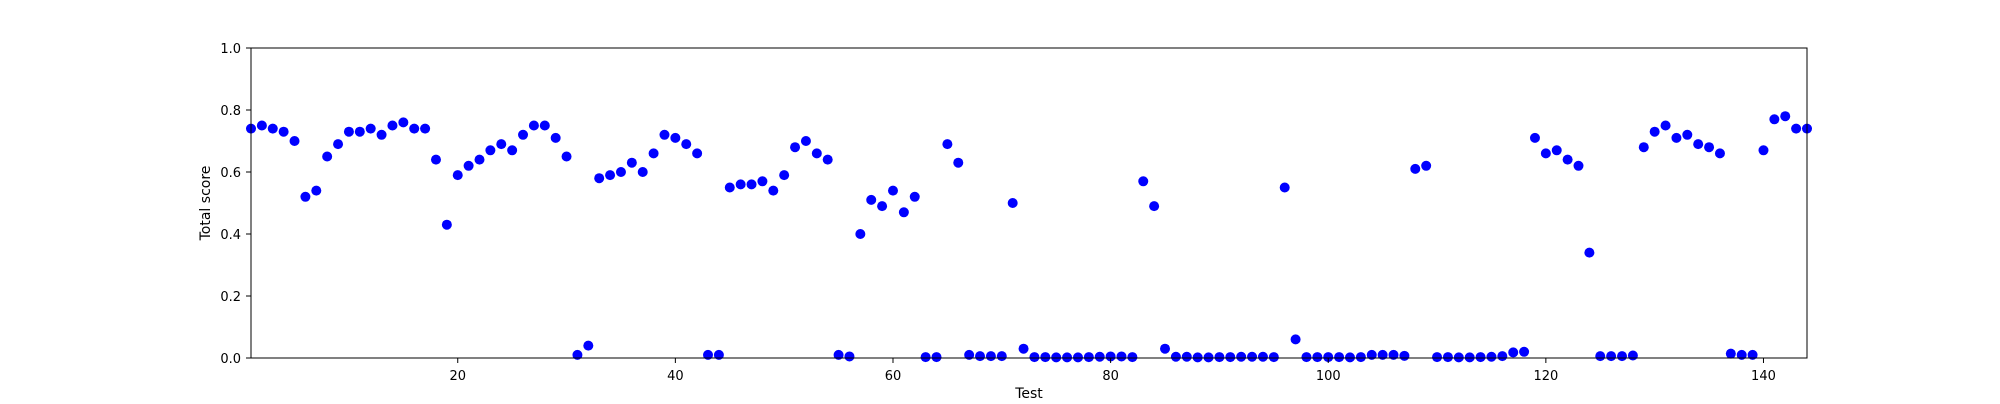 This screenshot has width=2000, height=404. I want to click on y-tick-label: 0.8, so click(230, 111).